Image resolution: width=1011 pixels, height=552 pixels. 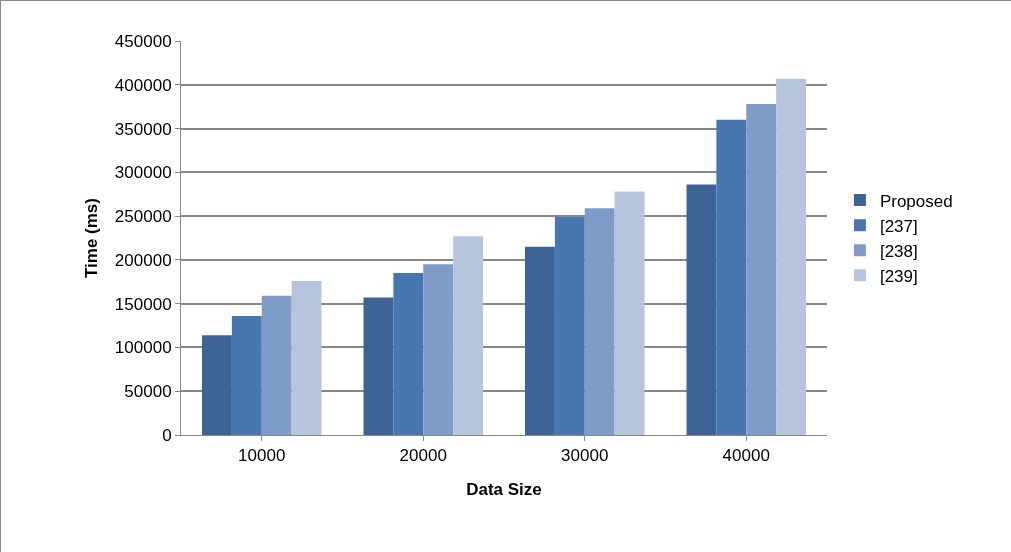 What do you see at coordinates (143, 217) in the screenshot?
I see `y-tick-label: 250000` at bounding box center [143, 217].